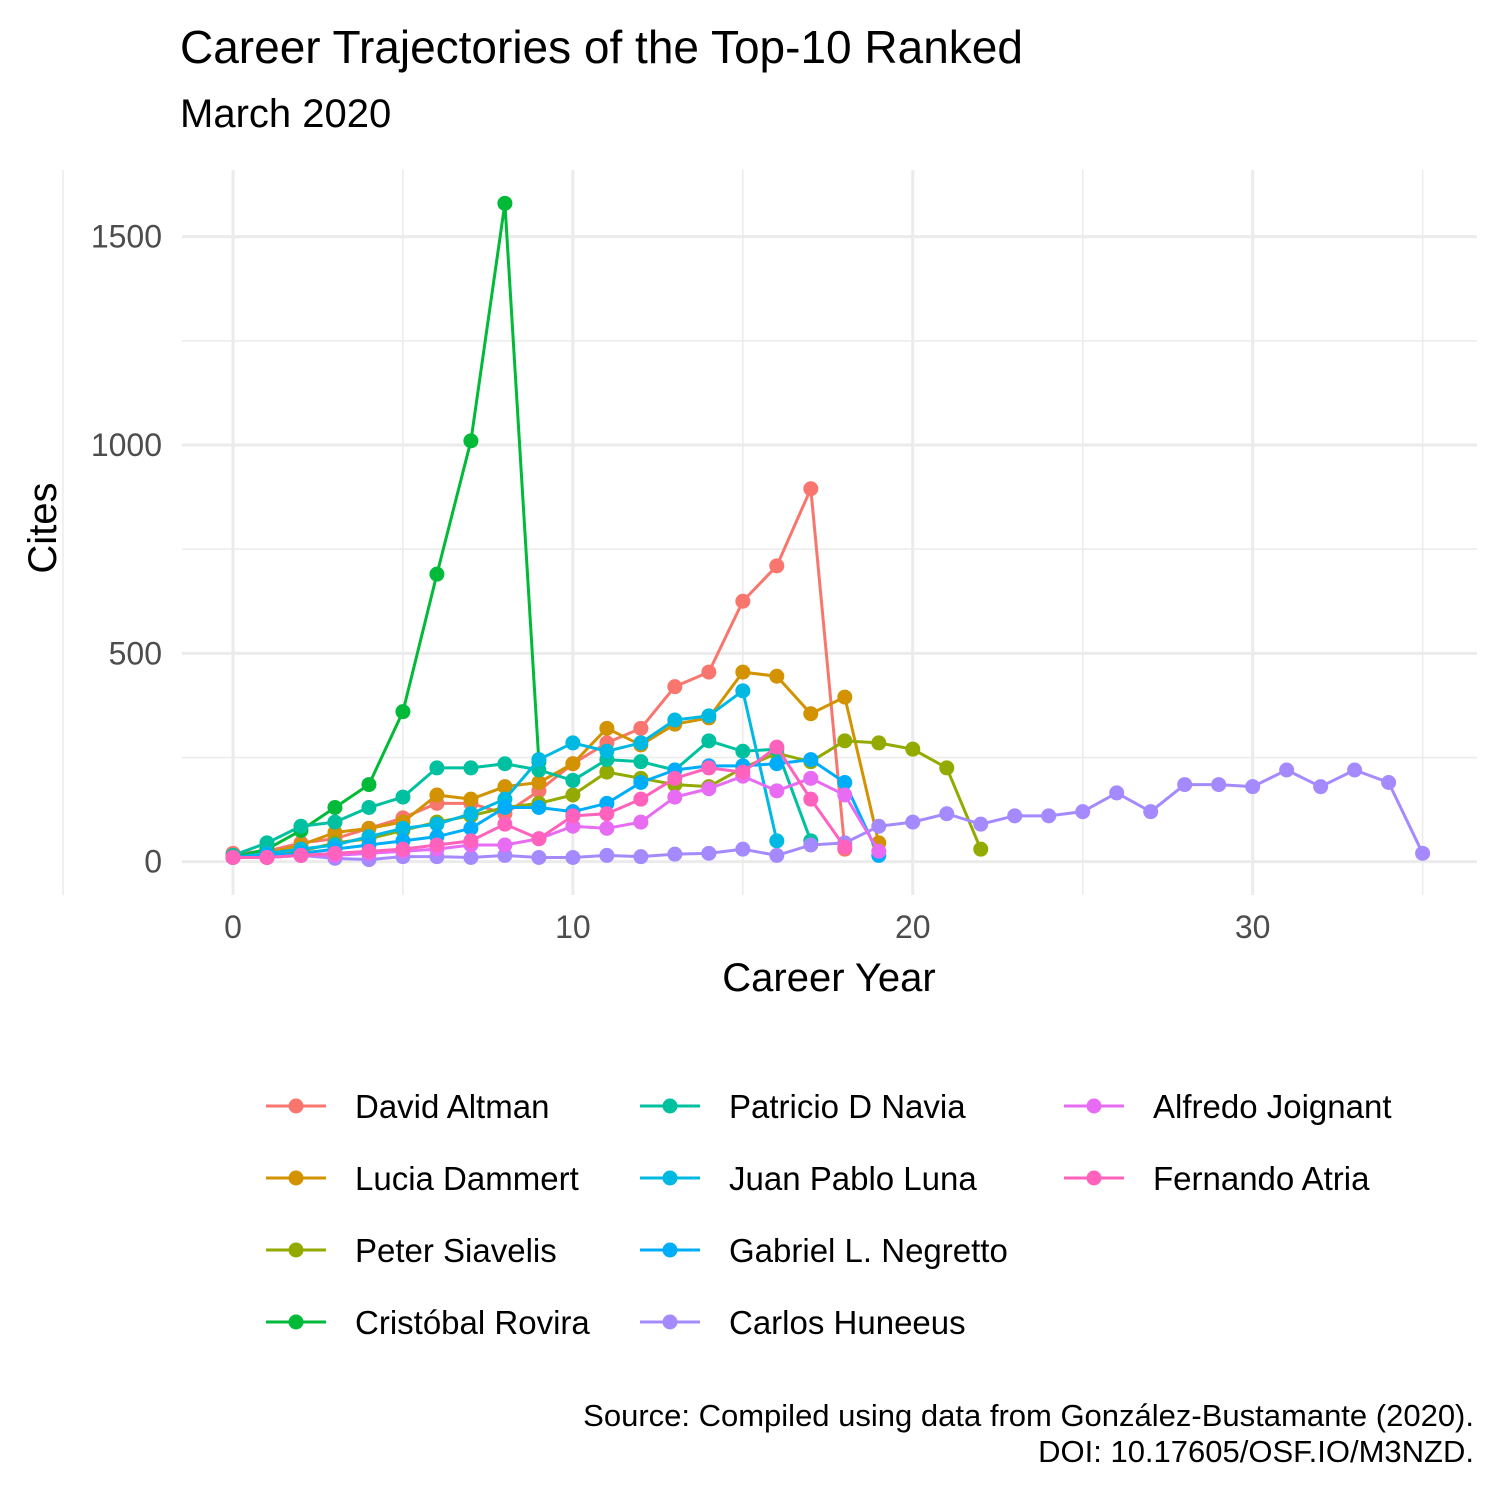  What do you see at coordinates (472, 1322) in the screenshot?
I see `legend-label: Cristóbal Rovira` at bounding box center [472, 1322].